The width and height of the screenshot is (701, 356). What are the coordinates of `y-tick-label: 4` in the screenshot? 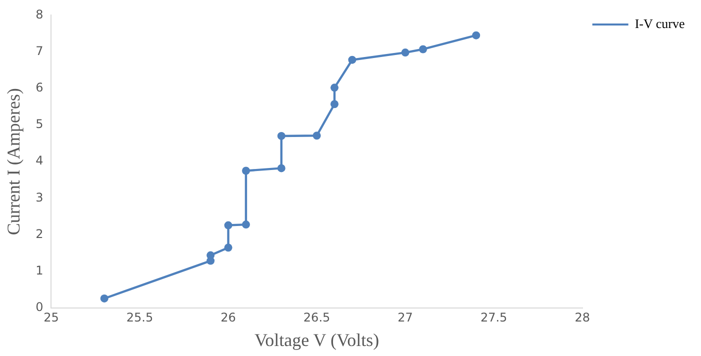 It's located at (40, 161).